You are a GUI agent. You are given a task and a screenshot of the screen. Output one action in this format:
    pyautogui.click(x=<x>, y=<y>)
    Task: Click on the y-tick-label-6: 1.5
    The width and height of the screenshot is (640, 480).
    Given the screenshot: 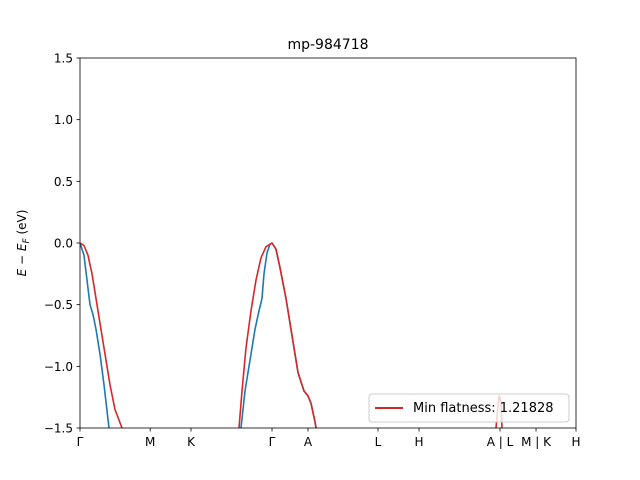 What is the action you would take?
    pyautogui.click(x=63, y=59)
    